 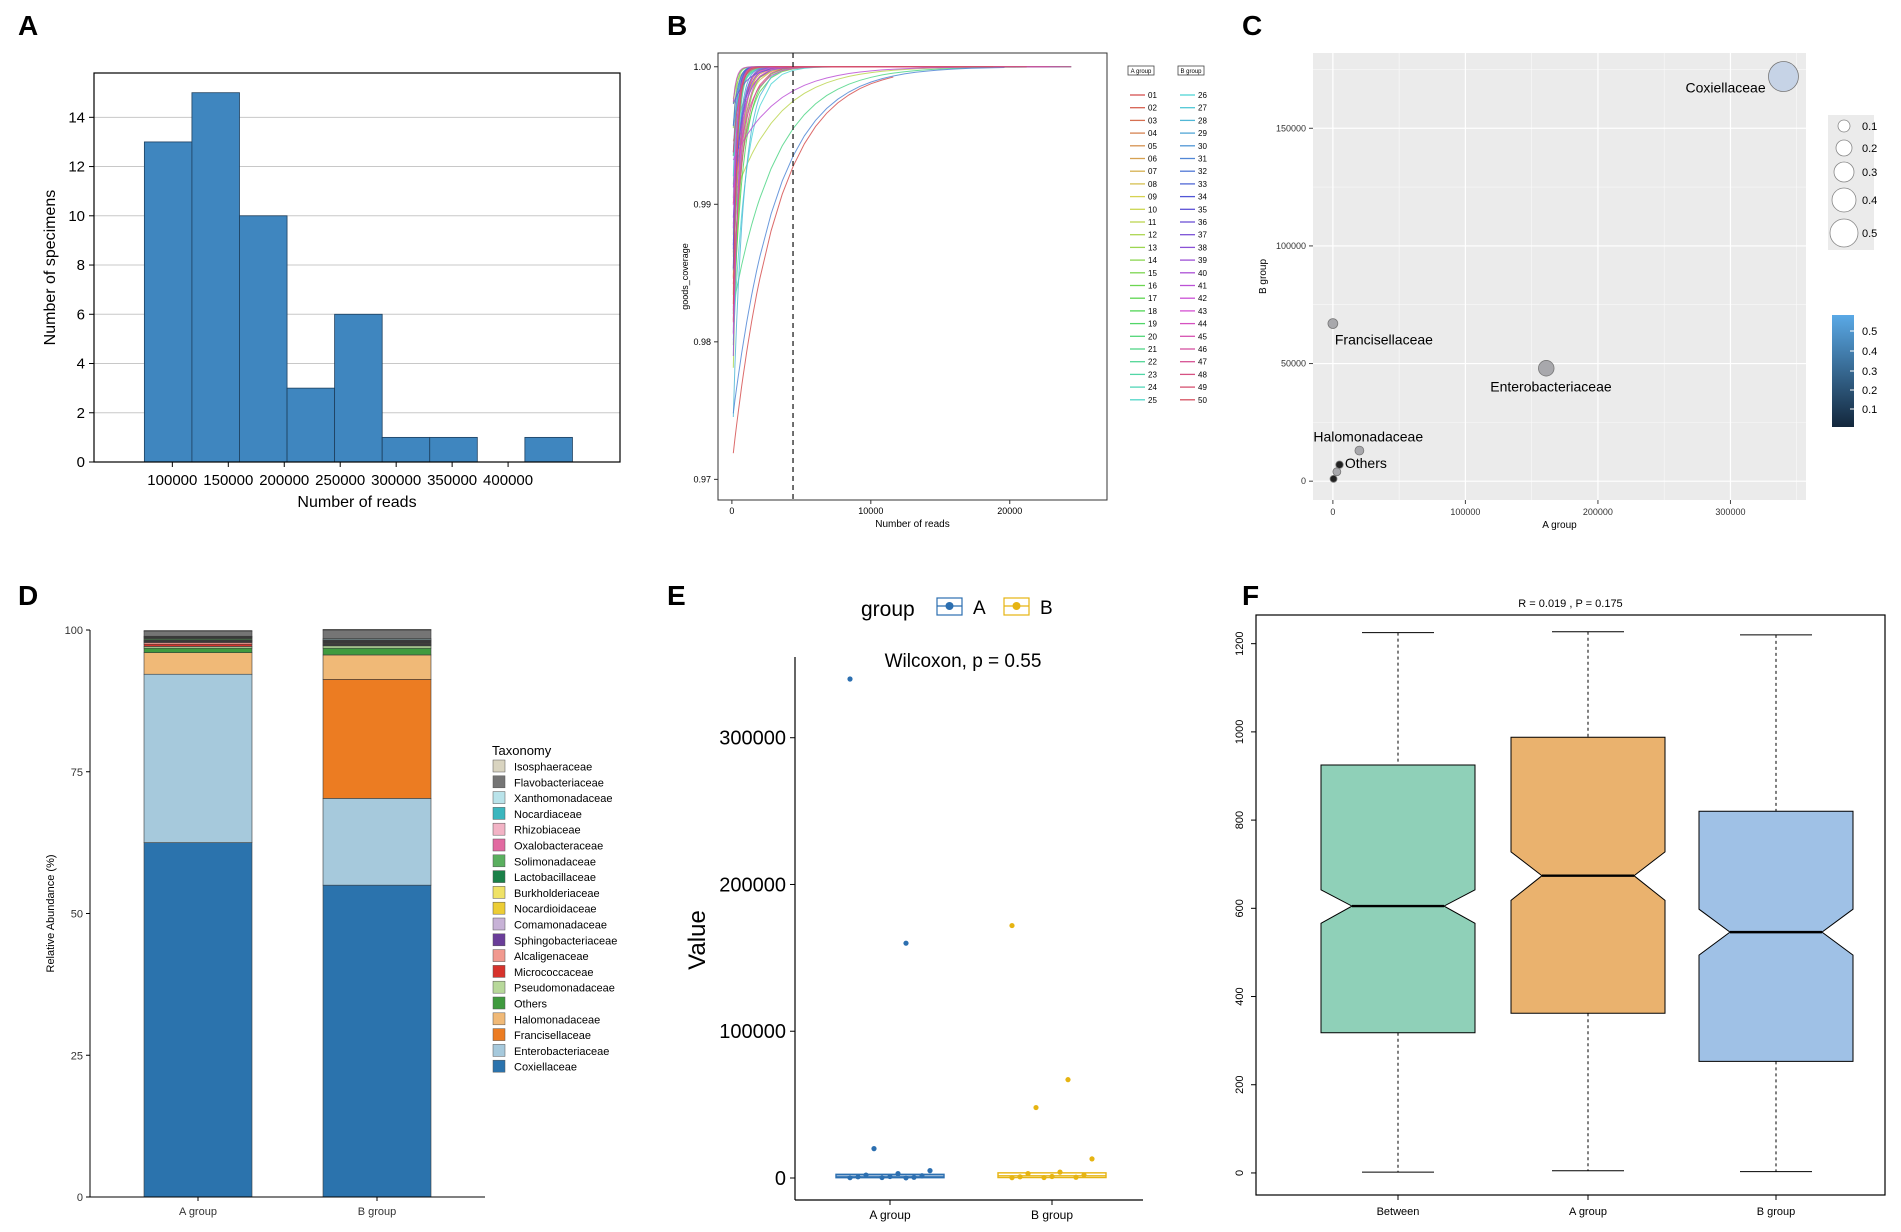 What do you see at coordinates (28, 25) in the screenshot?
I see `panel-label-A: A` at bounding box center [28, 25].